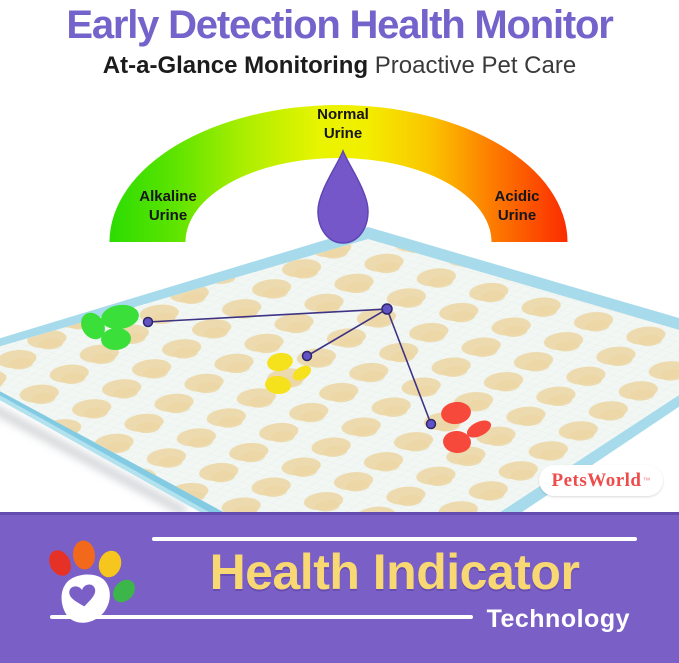 This screenshot has height=663, width=679. What do you see at coordinates (92, 581) in the screenshot?
I see `paw-logo-icon` at bounding box center [92, 581].